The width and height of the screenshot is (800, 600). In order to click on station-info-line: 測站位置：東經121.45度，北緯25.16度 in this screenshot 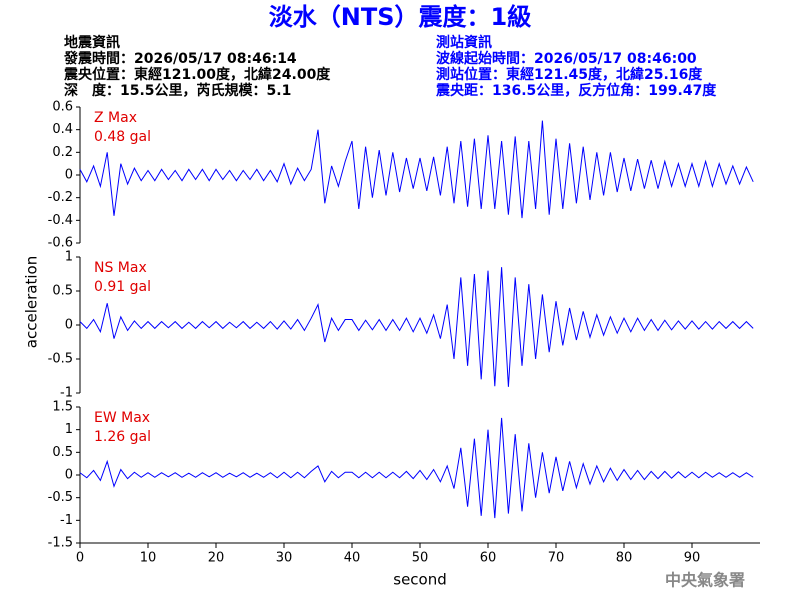, I will do `click(569, 74)`.